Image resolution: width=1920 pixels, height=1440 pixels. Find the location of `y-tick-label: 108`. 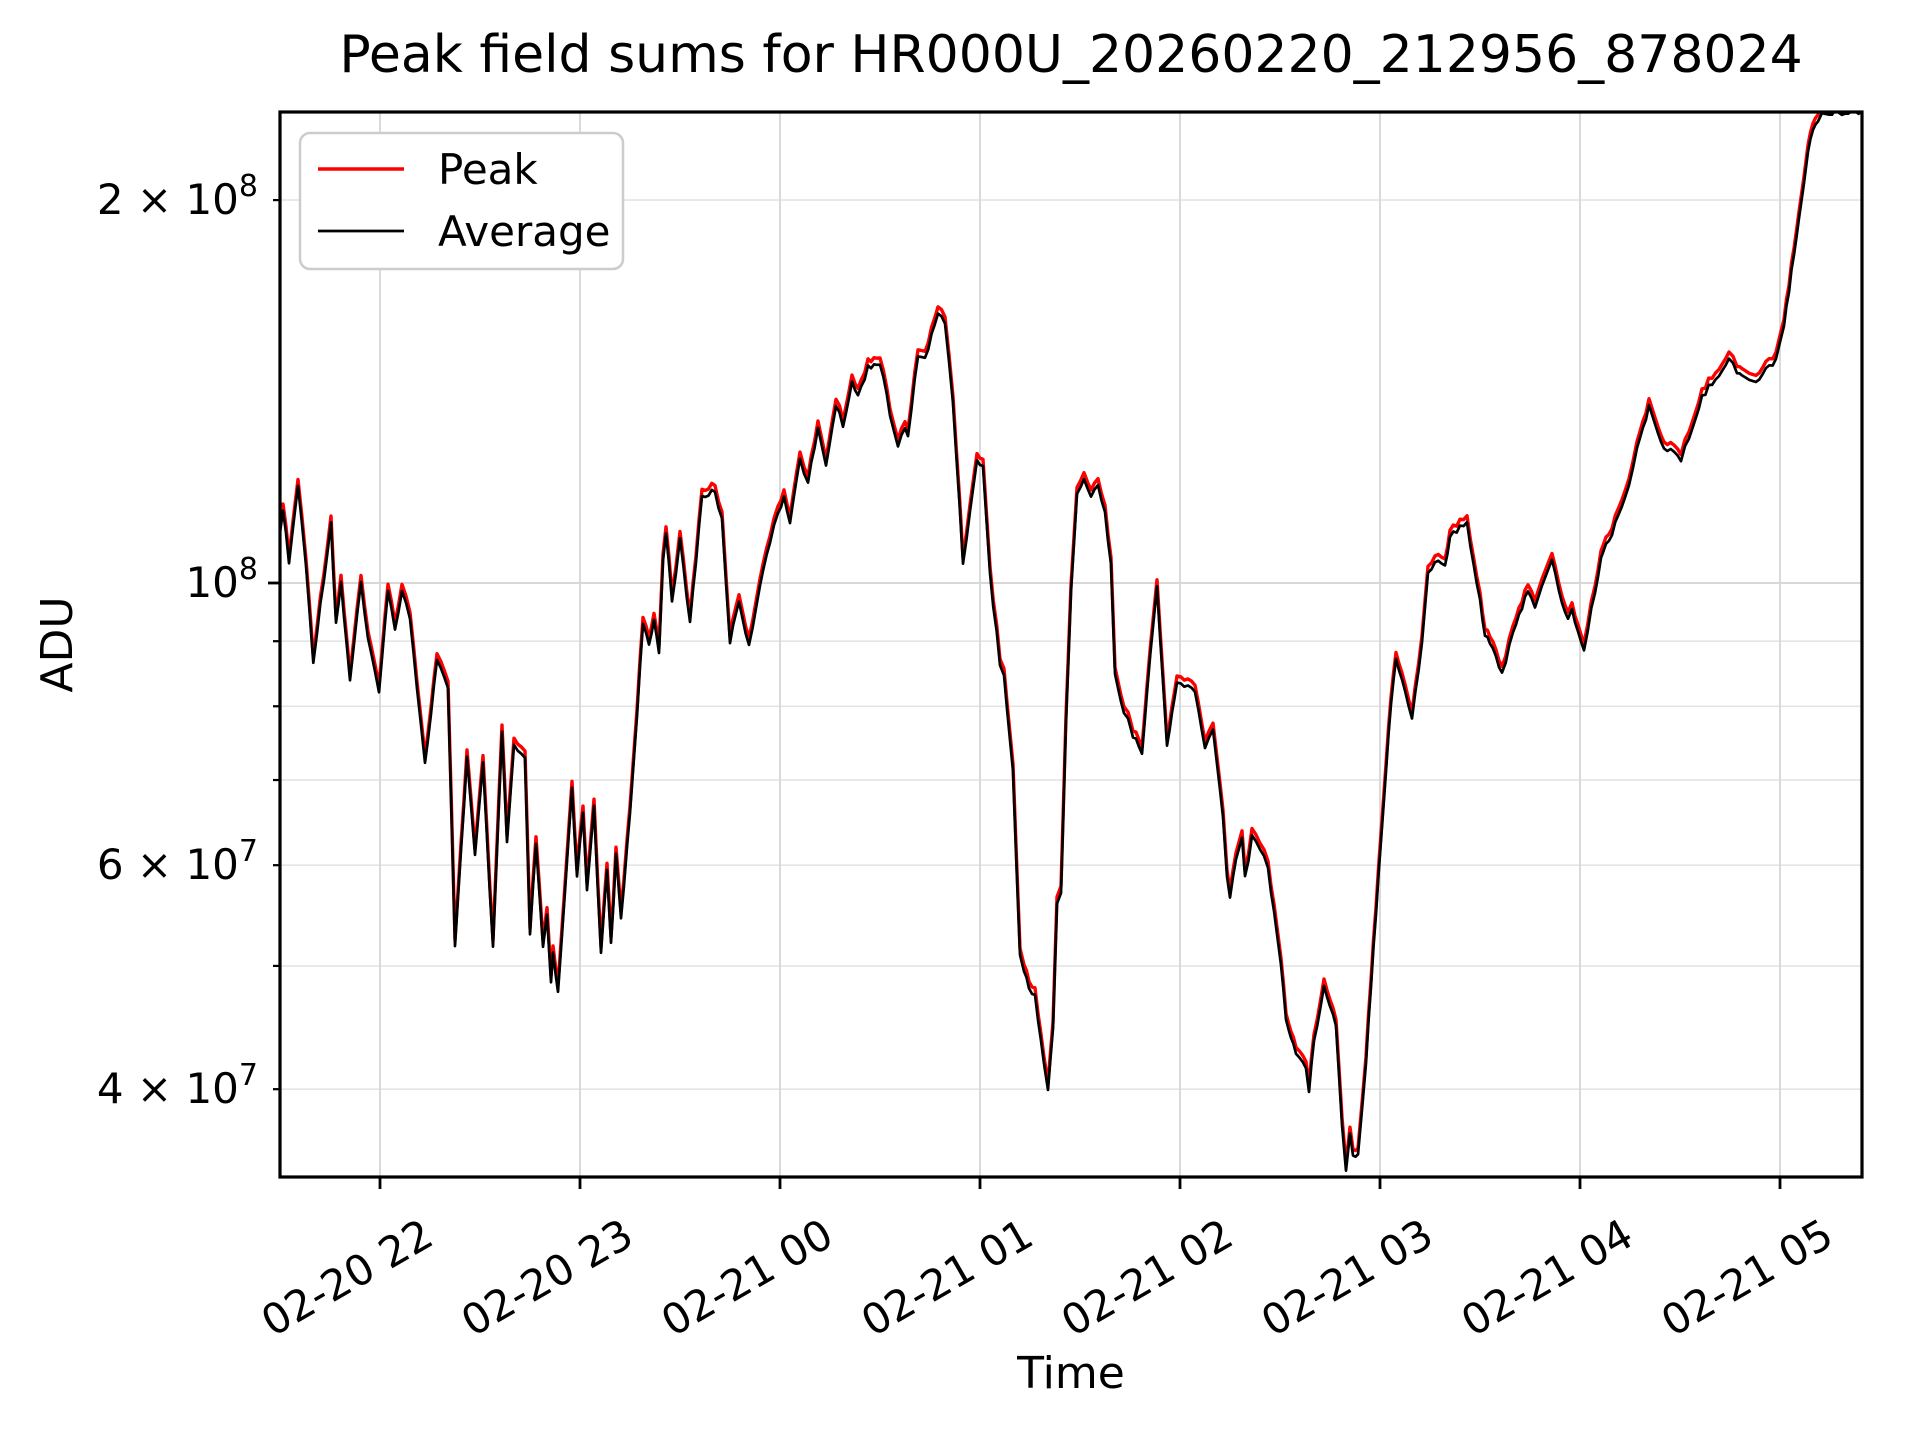

y-tick-label: 108 is located at coordinates (221, 579).